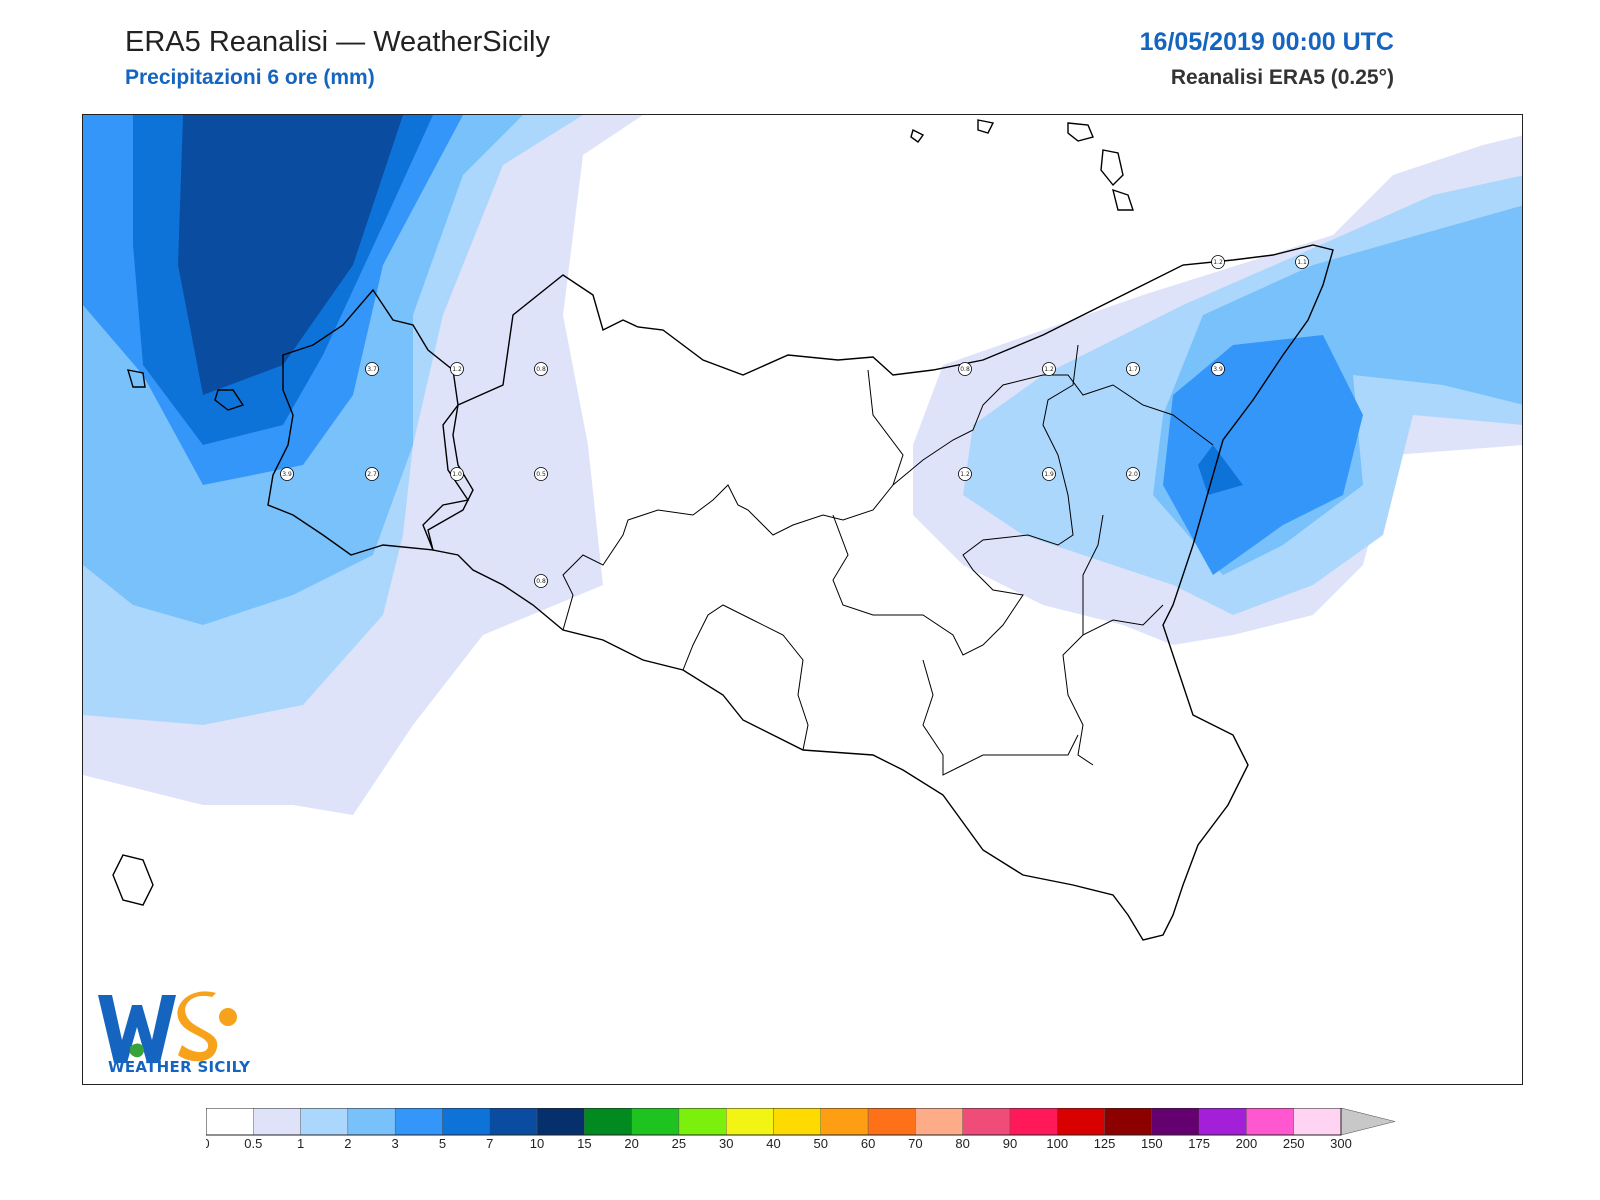  Describe the element at coordinates (489, 1142) in the screenshot. I see `colorbar-tick-label: 7` at that location.